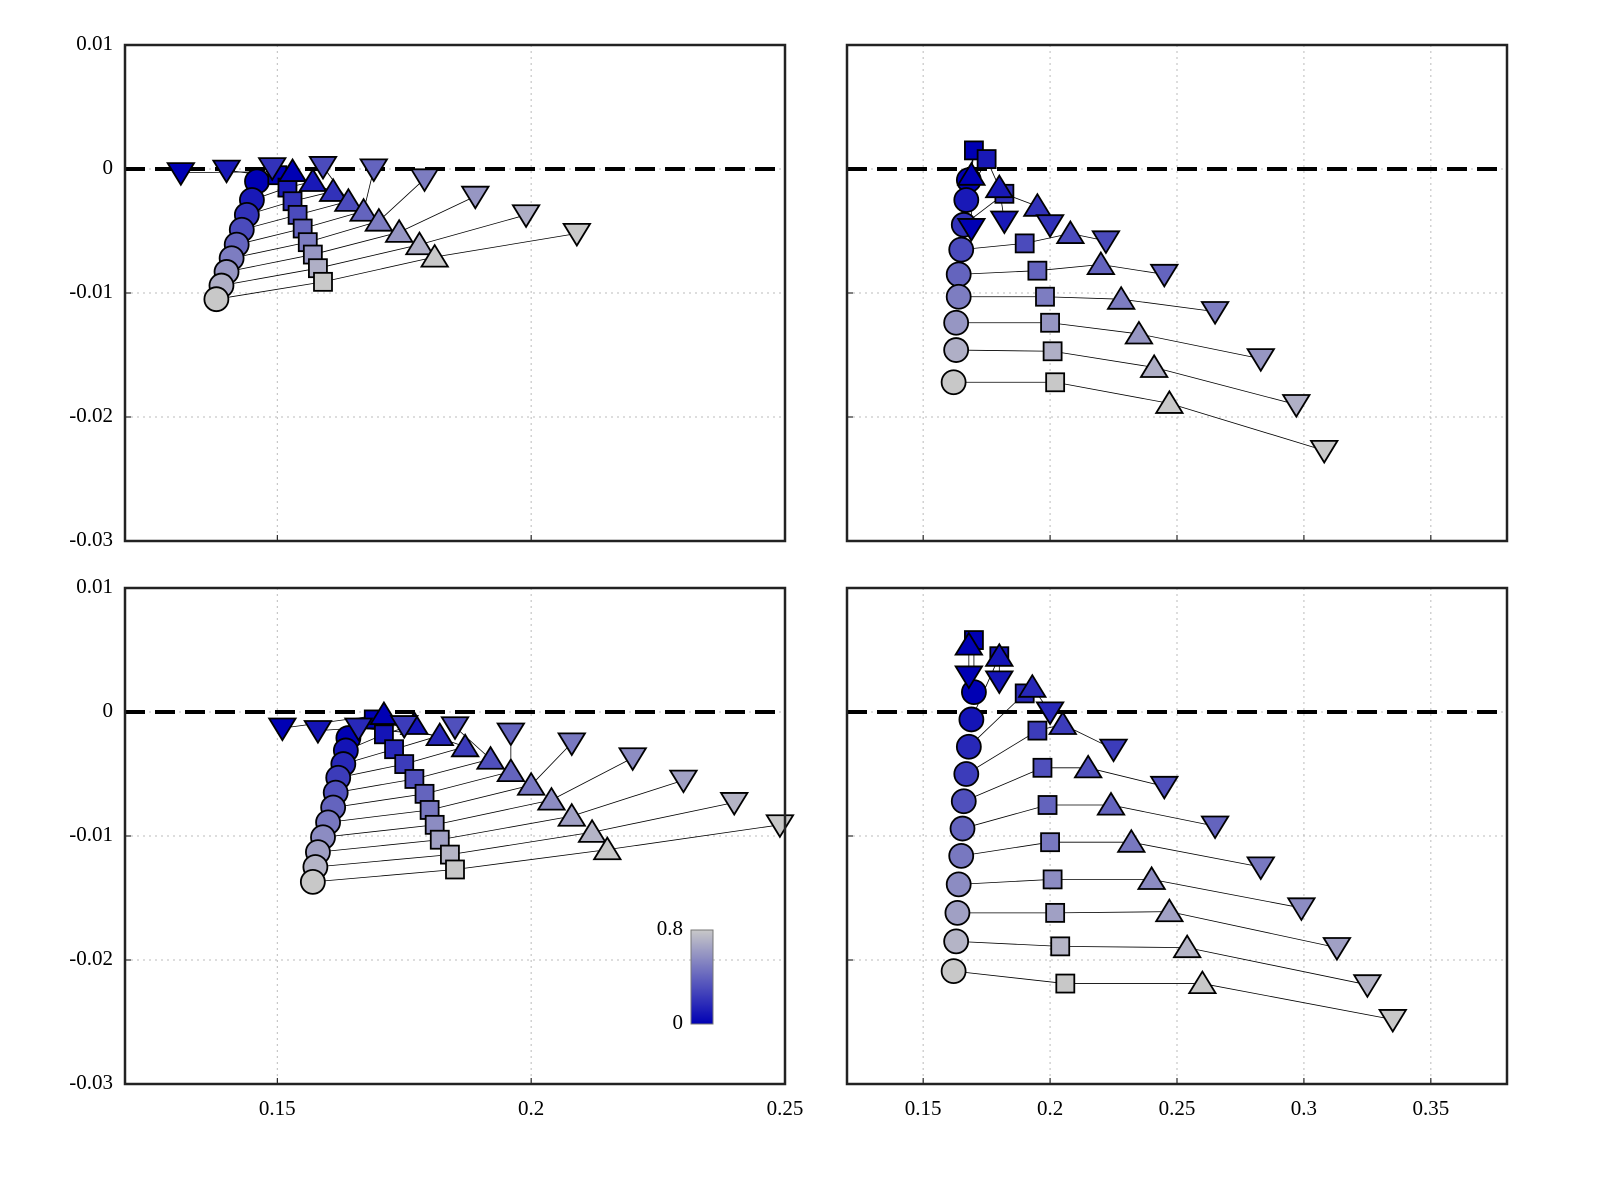 Image resolution: width=1600 pixels, height=1200 pixels. What do you see at coordinates (91, 1082) in the screenshot?
I see `y-tick-label: -0.03` at bounding box center [91, 1082].